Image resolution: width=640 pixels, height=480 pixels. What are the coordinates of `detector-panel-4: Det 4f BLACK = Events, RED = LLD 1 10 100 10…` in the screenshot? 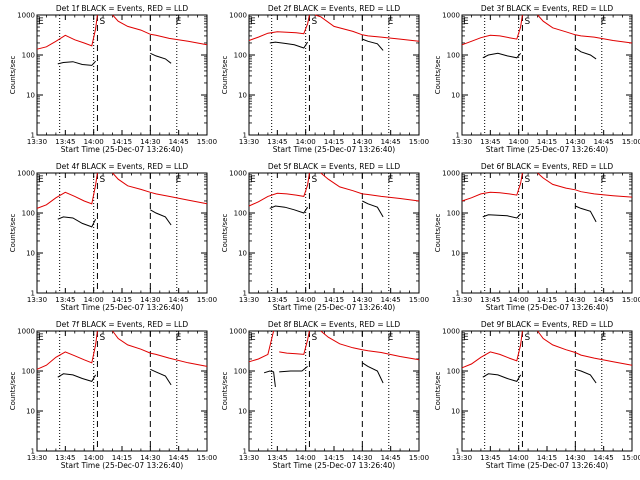 It's located at (113, 237).